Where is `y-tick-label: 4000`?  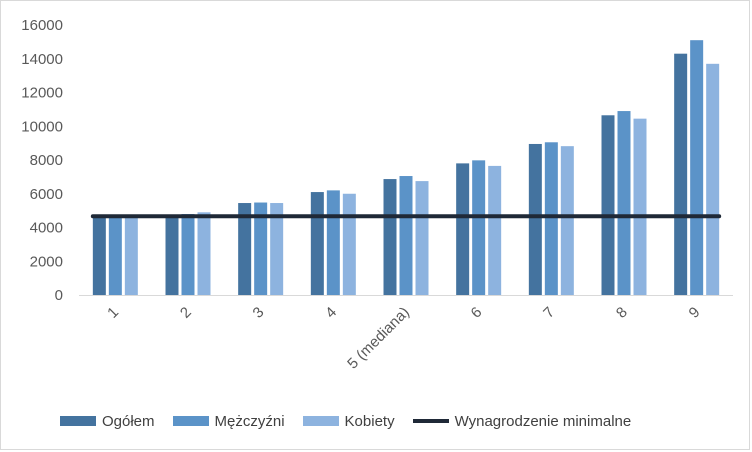
y-tick-label: 4000 is located at coordinates (46, 228).